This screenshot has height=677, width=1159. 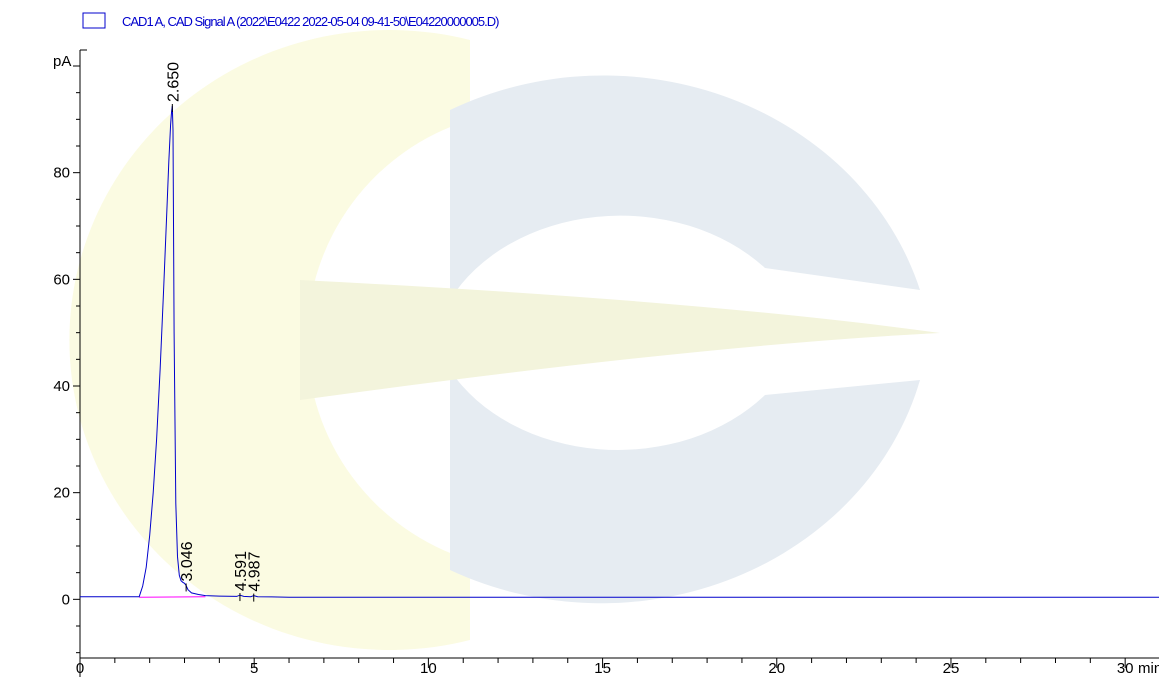 I want to click on peak-rt-label: 4.987, so click(x=255, y=571).